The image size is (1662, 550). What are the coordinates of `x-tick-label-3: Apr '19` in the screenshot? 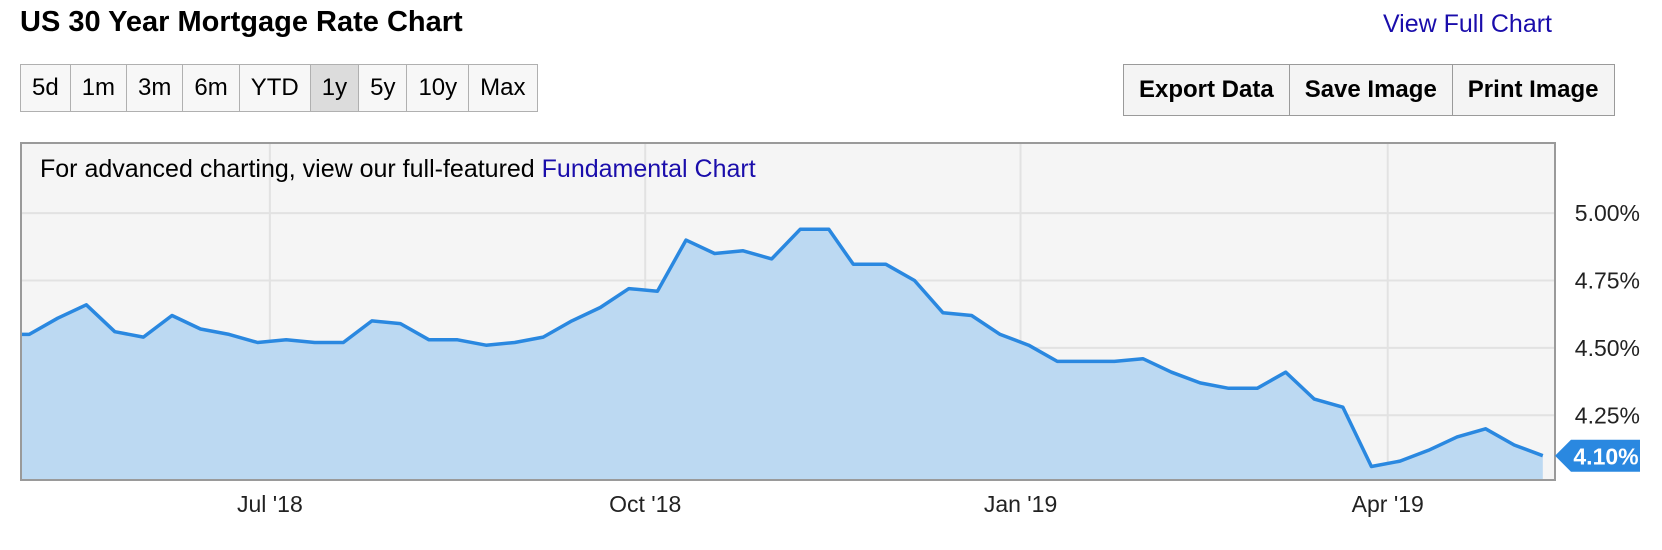 It's located at (1388, 504).